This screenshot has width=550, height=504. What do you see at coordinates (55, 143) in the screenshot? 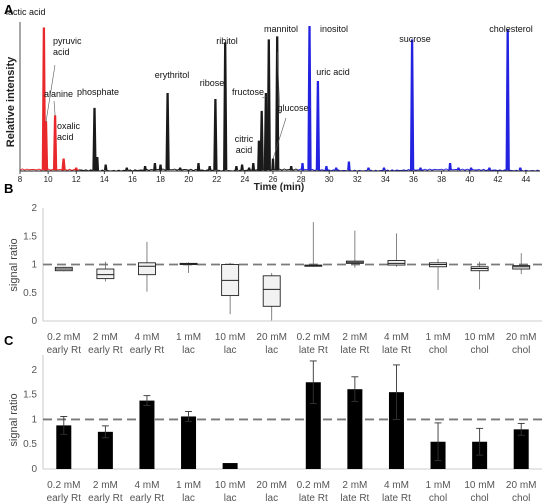
I see `peak-alanine` at bounding box center [55, 143].